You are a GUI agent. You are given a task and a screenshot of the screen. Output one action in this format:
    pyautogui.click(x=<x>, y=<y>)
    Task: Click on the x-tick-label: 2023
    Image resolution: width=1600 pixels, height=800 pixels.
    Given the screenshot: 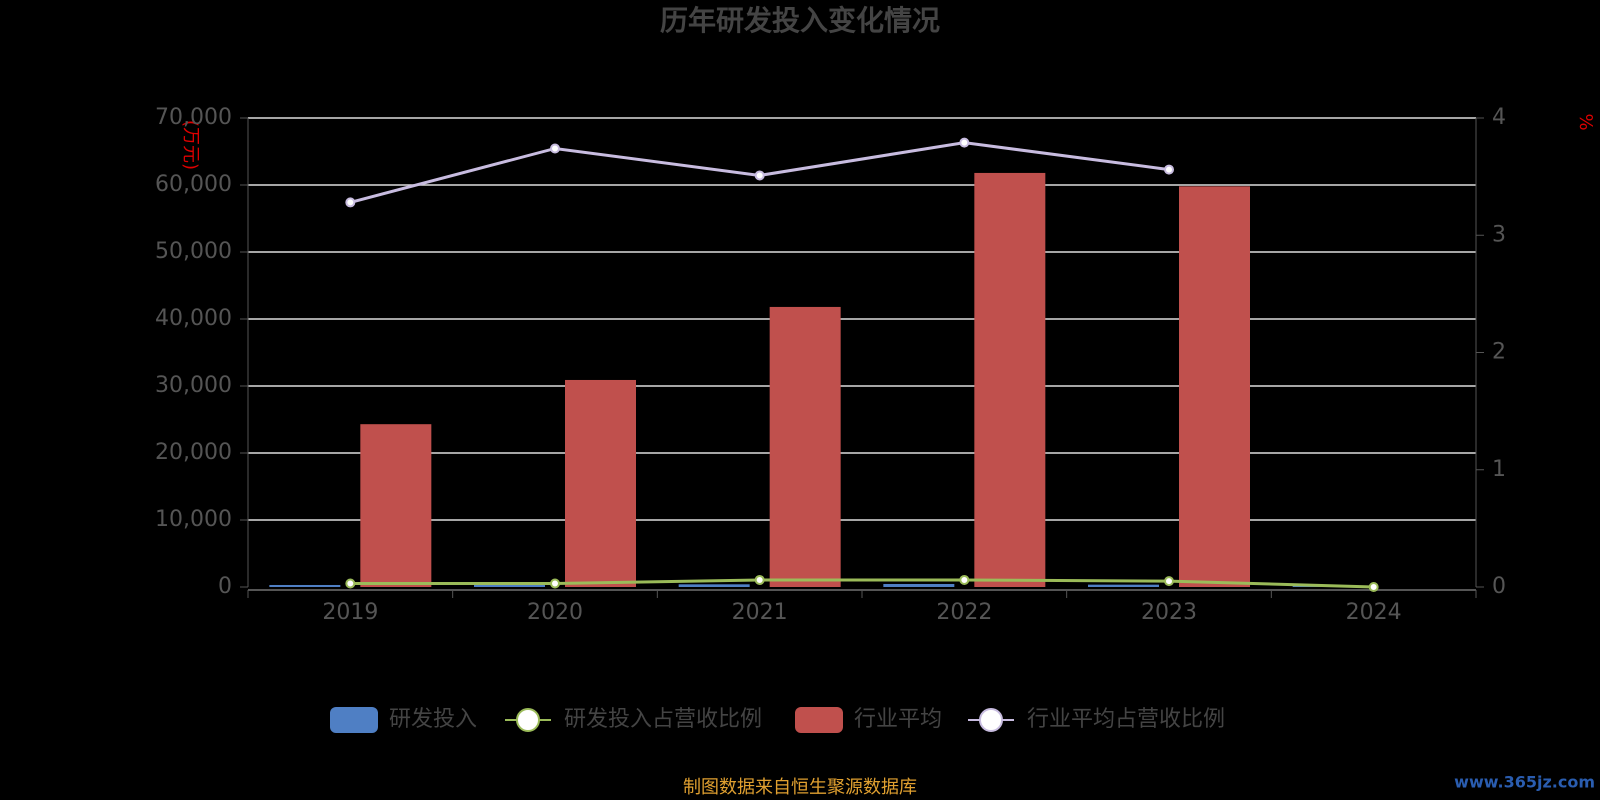 What is the action you would take?
    pyautogui.click(x=1169, y=612)
    